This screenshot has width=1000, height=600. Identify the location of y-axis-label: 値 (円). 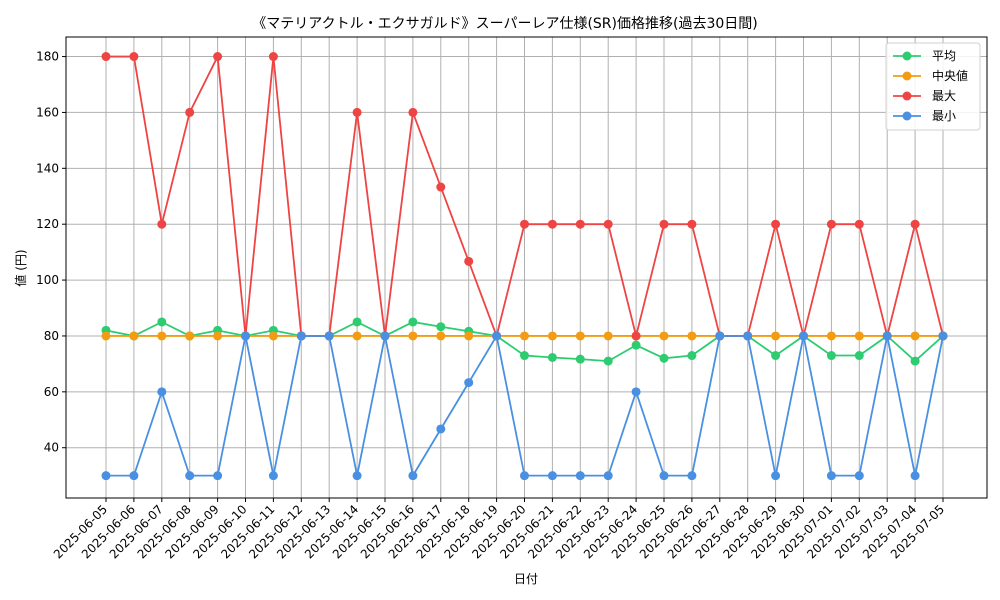
(20, 267).